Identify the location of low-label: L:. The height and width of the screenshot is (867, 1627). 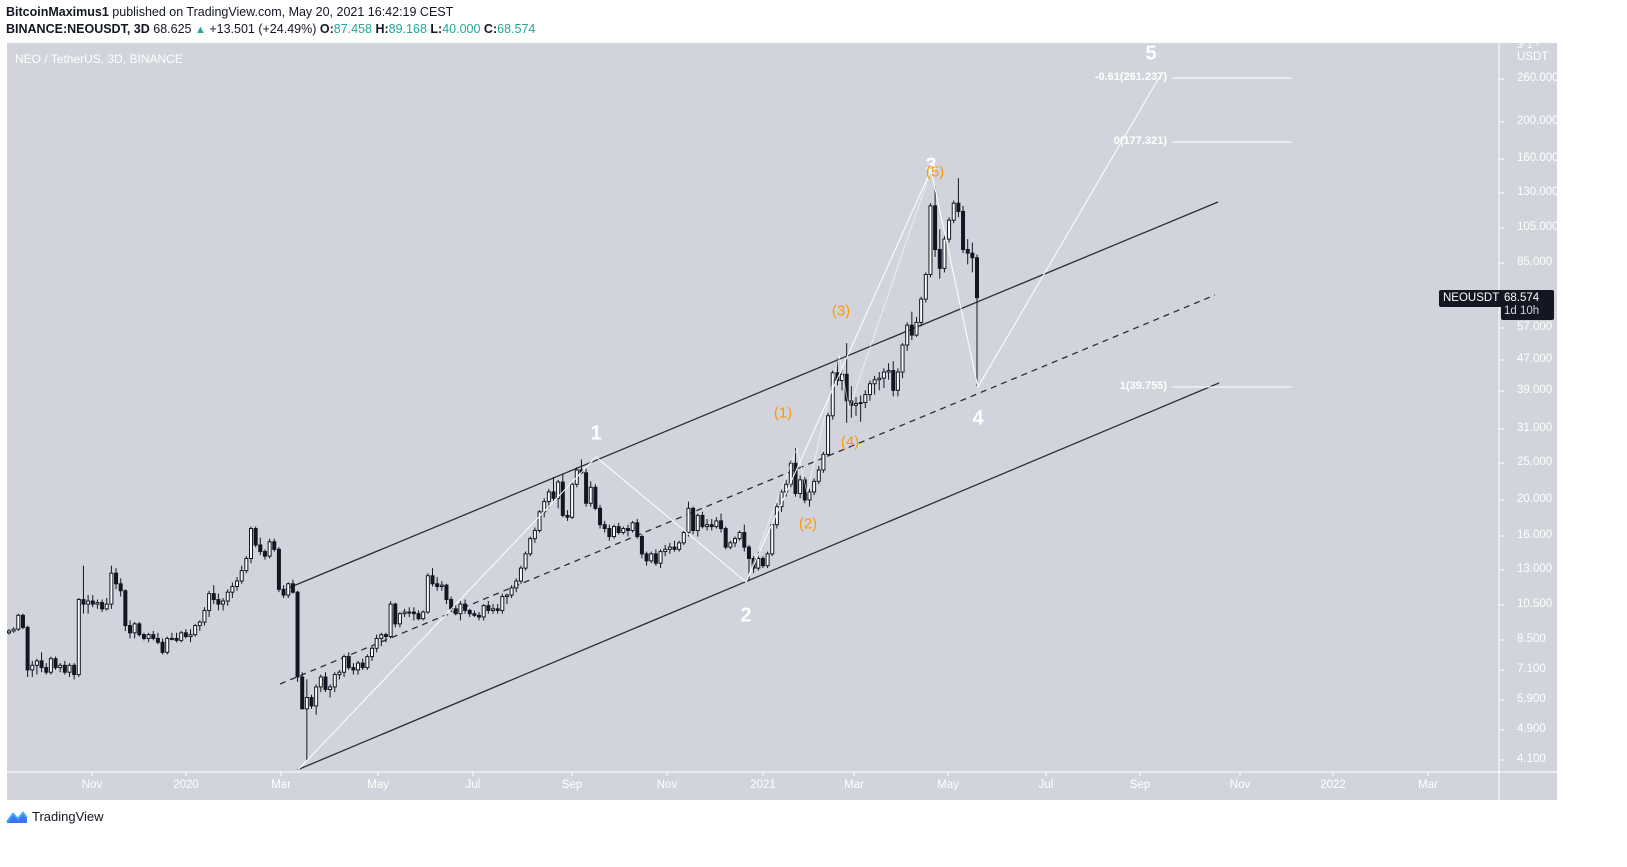
(436, 29).